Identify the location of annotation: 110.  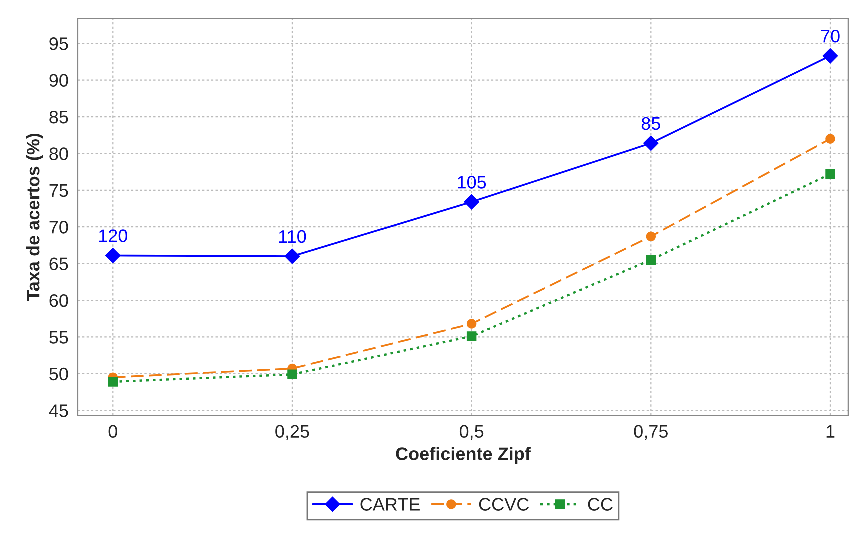
(292, 237).